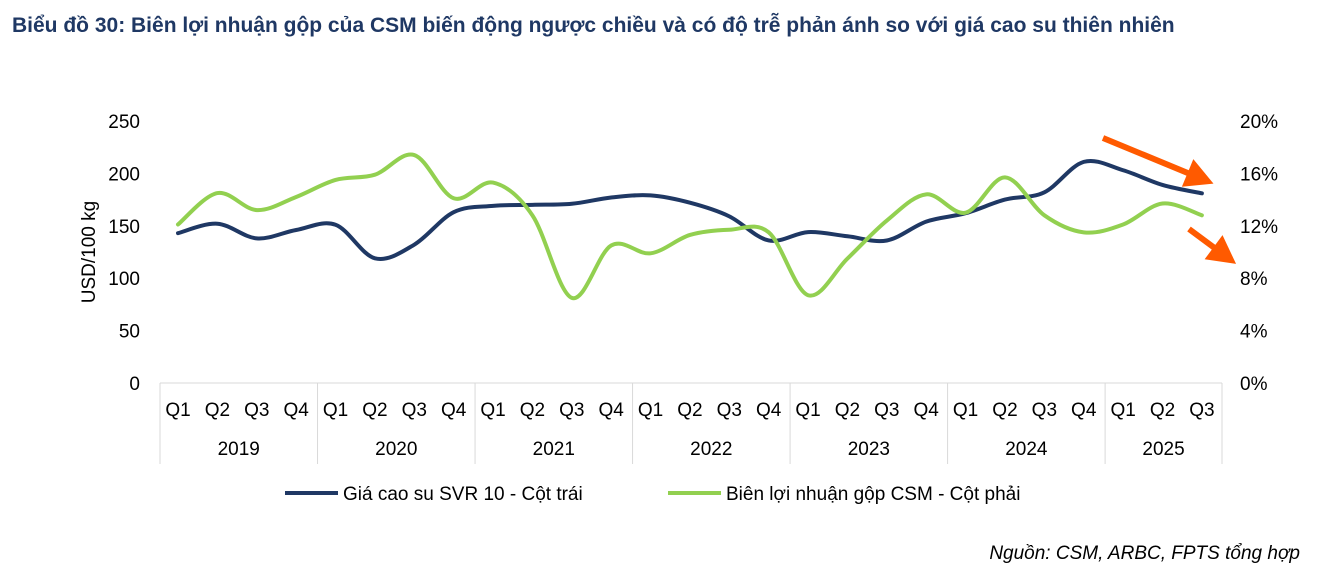 The width and height of the screenshot is (1322, 570). Describe the element at coordinates (396, 449) in the screenshot. I see `x-group-label: 2020` at that location.